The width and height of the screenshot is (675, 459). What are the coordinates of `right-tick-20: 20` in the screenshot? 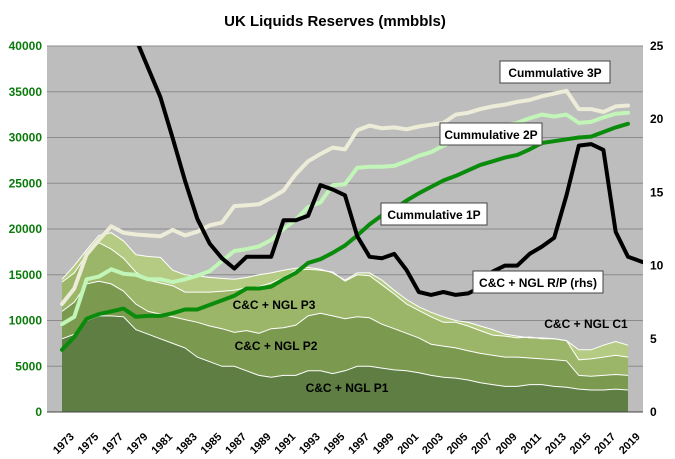 It's located at (657, 119).